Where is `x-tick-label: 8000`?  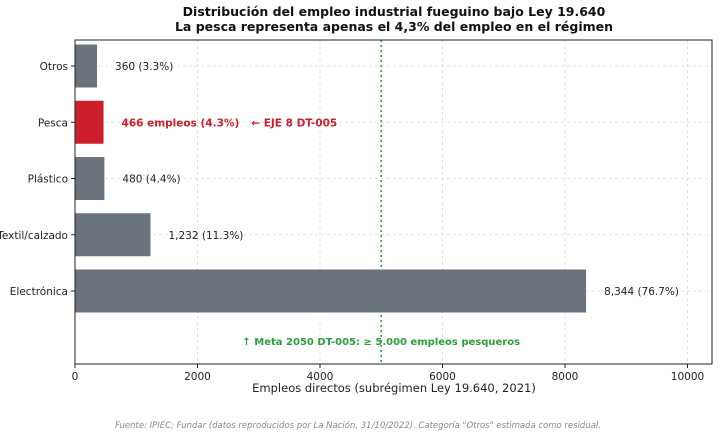
x-tick-label: 8000 is located at coordinates (565, 377).